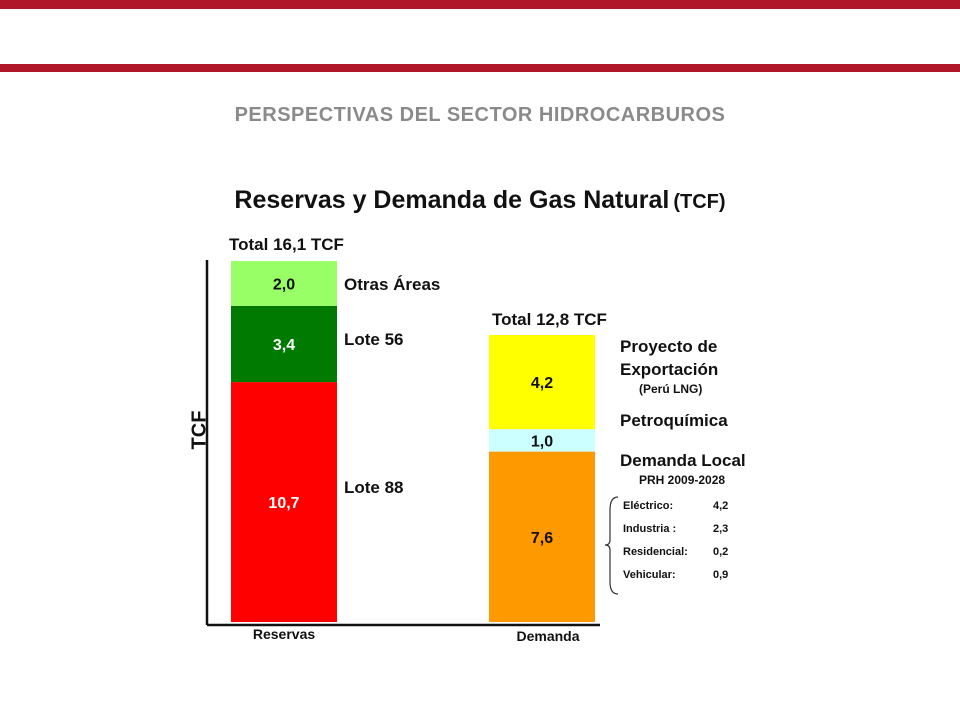 This screenshot has width=960, height=720. What do you see at coordinates (374, 339) in the screenshot?
I see `label-lote-56: Lote 56` at bounding box center [374, 339].